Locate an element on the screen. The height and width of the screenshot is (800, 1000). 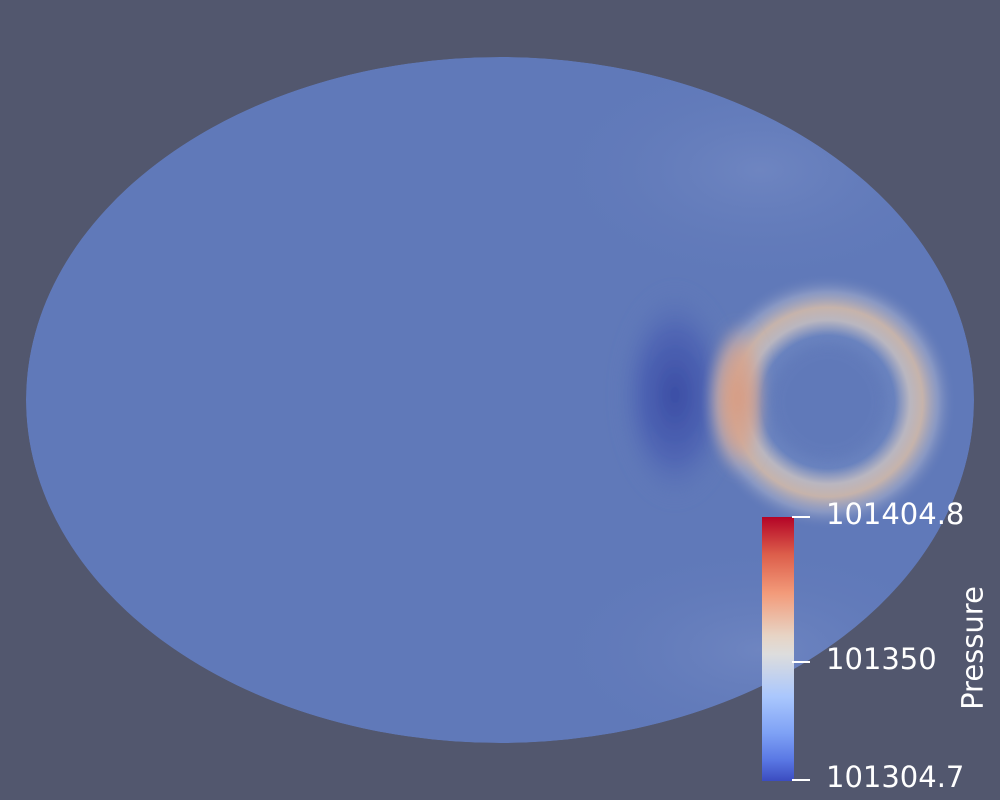
pressure-colorbar is located at coordinates (778, 649).